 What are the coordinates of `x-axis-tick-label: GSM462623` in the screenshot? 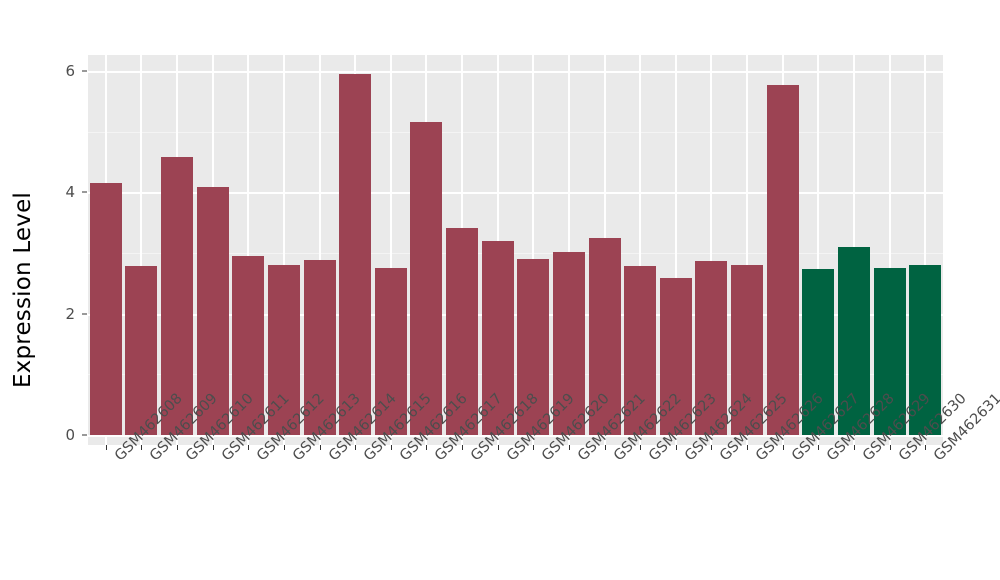 It's located at (683, 428).